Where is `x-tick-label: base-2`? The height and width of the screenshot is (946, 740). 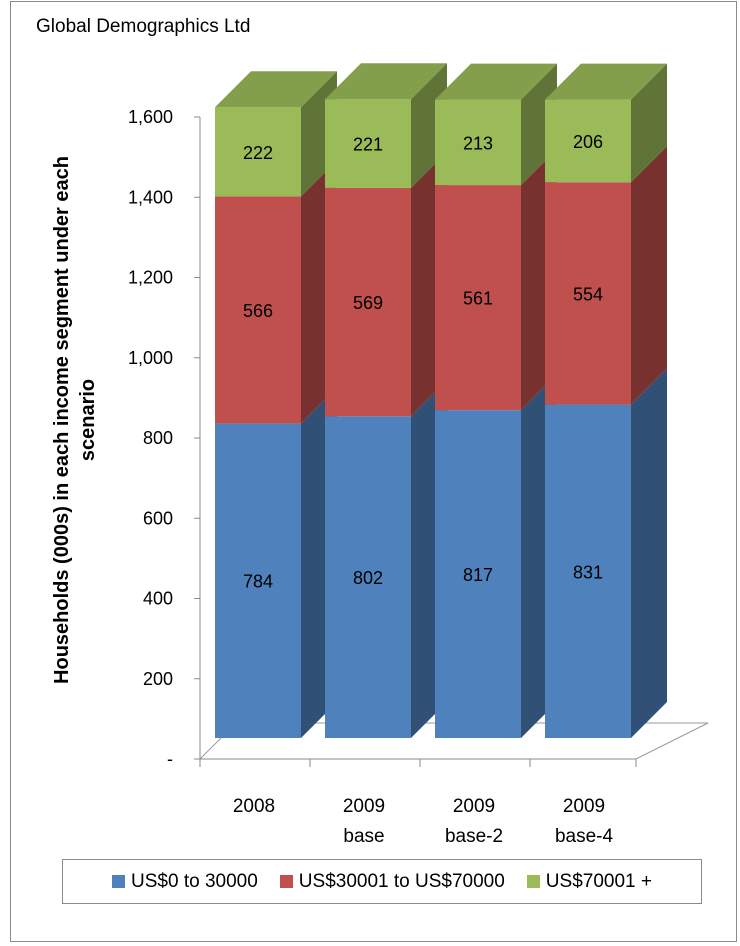
x-tick-label: base-2 is located at coordinates (474, 836).